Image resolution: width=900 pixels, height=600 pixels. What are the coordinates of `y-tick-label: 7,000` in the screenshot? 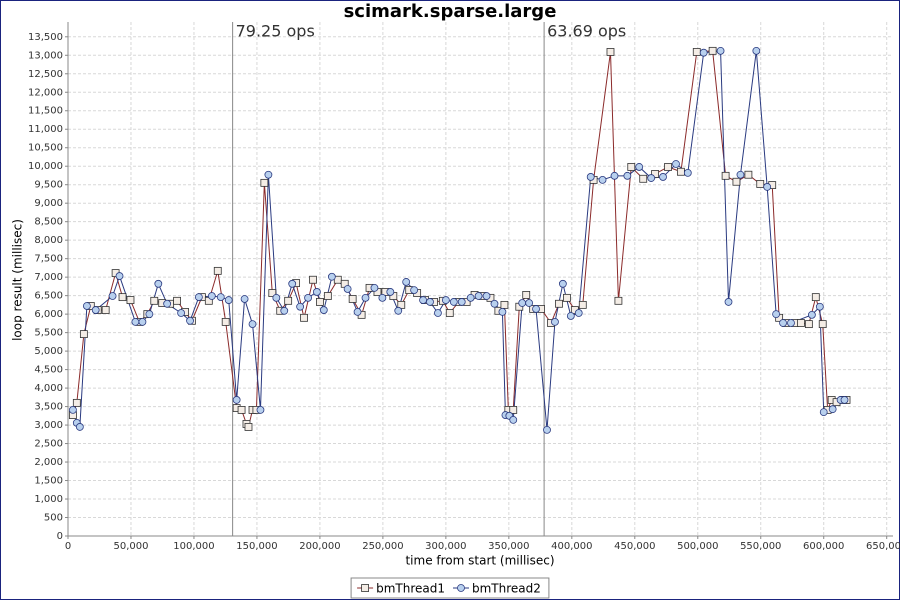 It's located at (48, 277).